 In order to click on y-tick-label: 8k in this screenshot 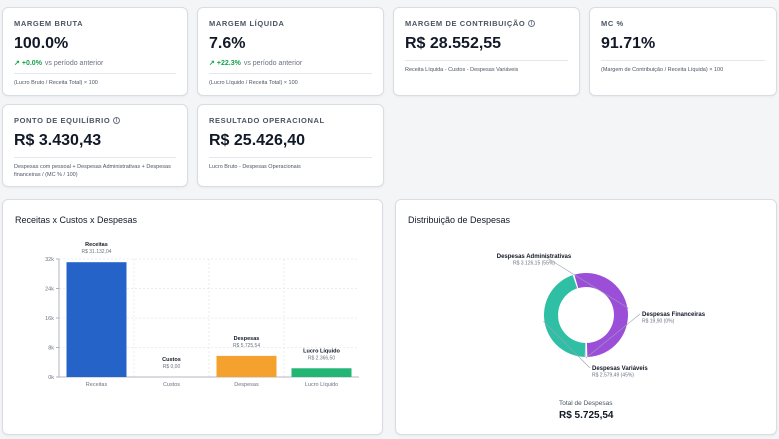, I will do `click(51, 349)`.